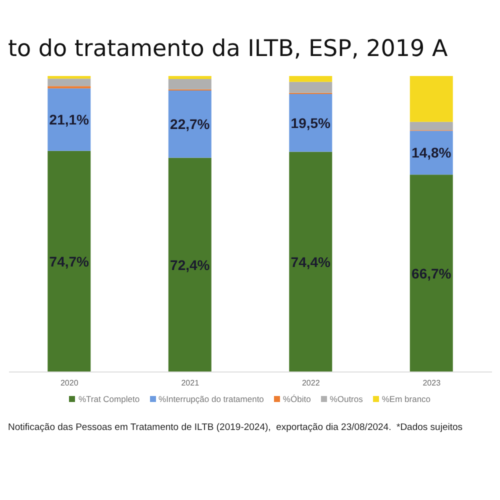 The height and width of the screenshot is (500, 500). I want to click on data-label: 21,1%, so click(69, 120).